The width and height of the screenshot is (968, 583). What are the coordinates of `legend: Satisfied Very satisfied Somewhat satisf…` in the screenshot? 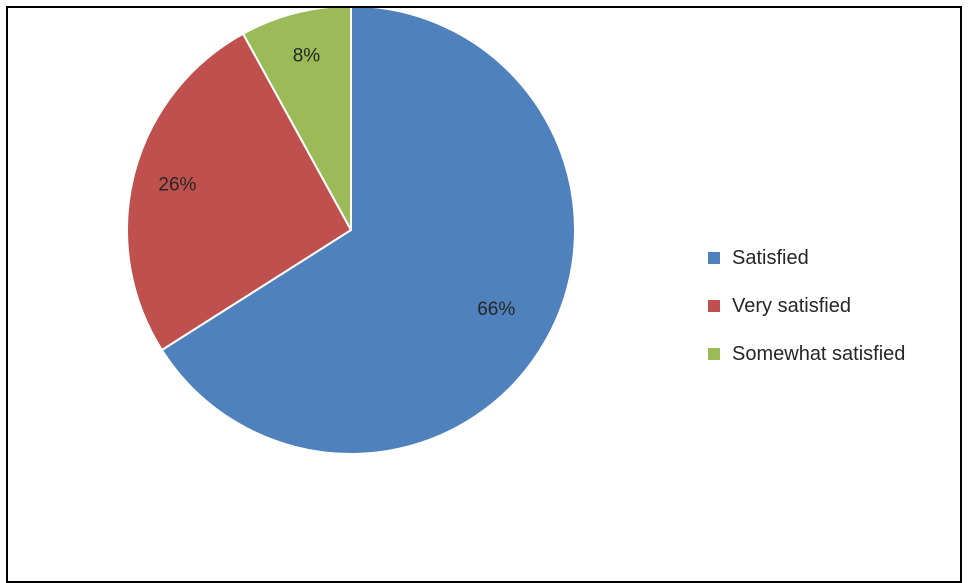 It's located at (806, 306).